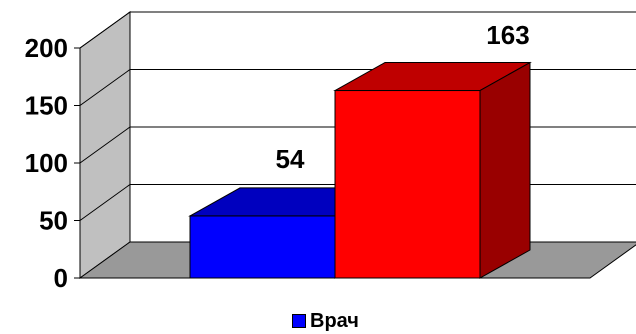  I want to click on legend: Врач, so click(325, 321).